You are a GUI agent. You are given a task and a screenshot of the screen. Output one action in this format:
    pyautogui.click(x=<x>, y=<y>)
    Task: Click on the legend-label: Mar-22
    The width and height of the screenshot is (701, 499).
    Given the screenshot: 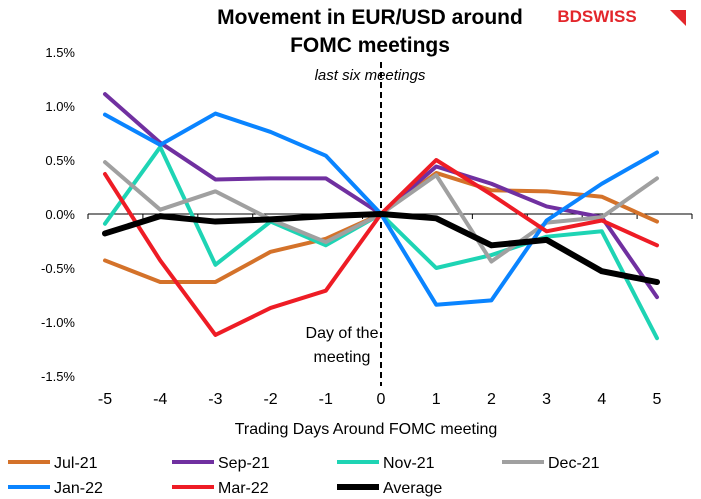 What is the action you would take?
    pyautogui.click(x=243, y=488)
    